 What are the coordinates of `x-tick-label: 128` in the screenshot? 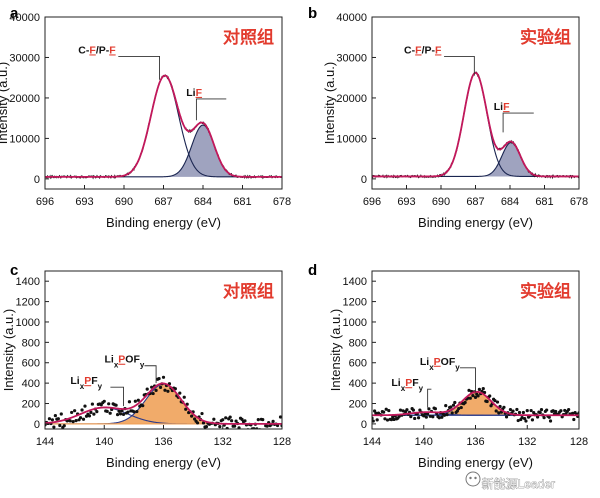 It's located at (579, 442).